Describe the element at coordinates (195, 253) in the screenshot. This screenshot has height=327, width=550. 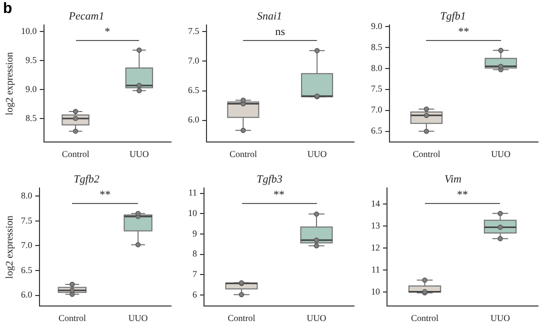
I see `y-tick-label: 8` at that location.